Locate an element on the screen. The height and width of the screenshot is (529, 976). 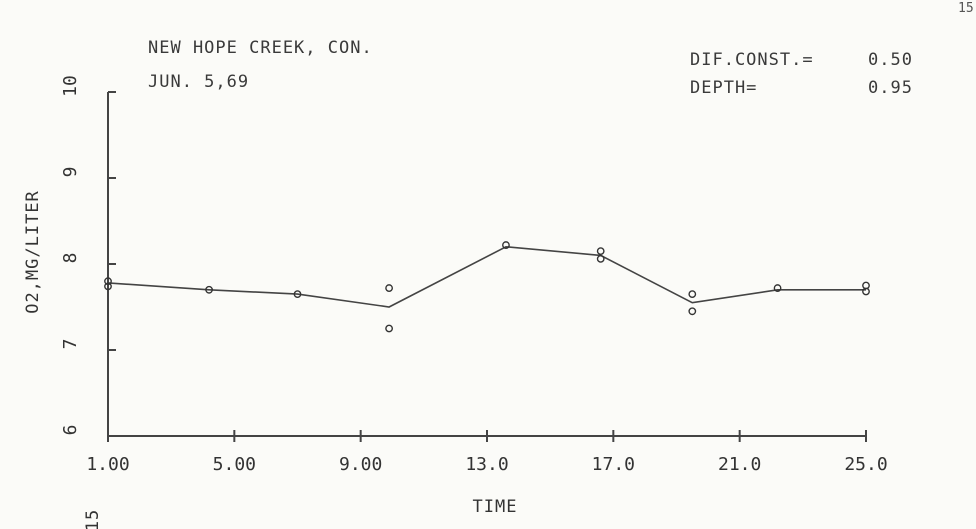
x-tick-label: 21.0 is located at coordinates (739, 464).